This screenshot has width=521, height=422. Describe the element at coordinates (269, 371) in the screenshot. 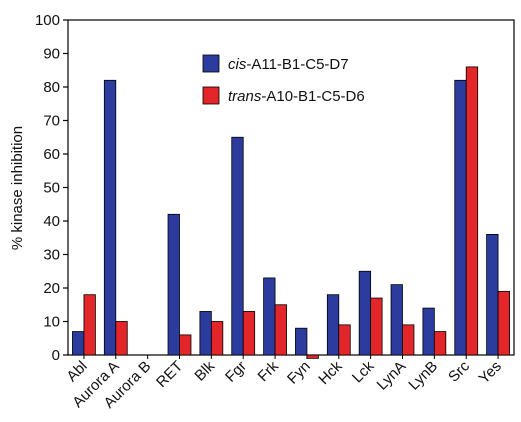

I see `x-tick-label: Frk` at that location.